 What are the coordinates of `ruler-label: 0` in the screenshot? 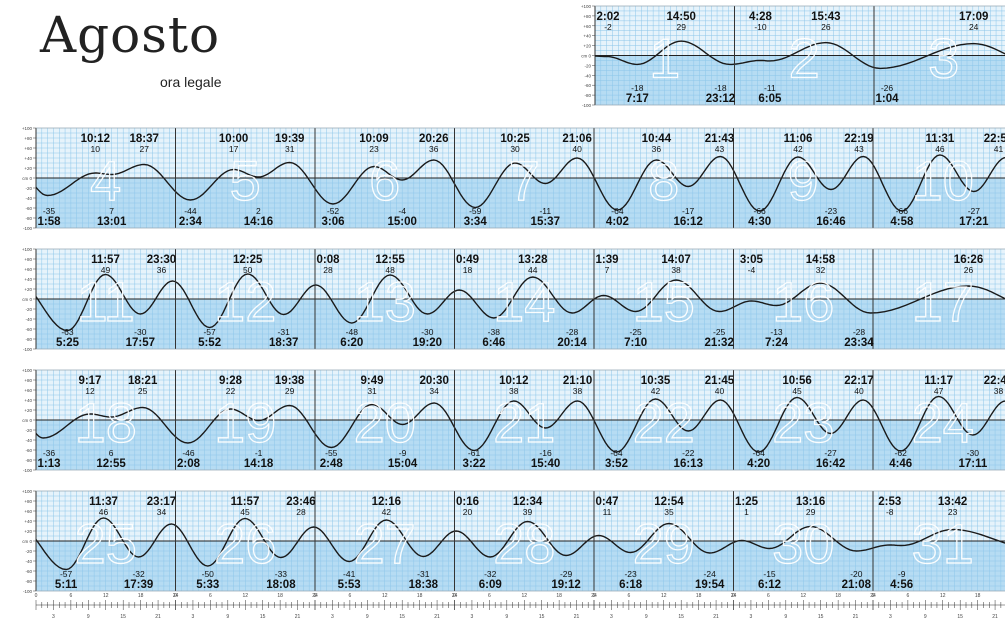 It's located at (315, 596).